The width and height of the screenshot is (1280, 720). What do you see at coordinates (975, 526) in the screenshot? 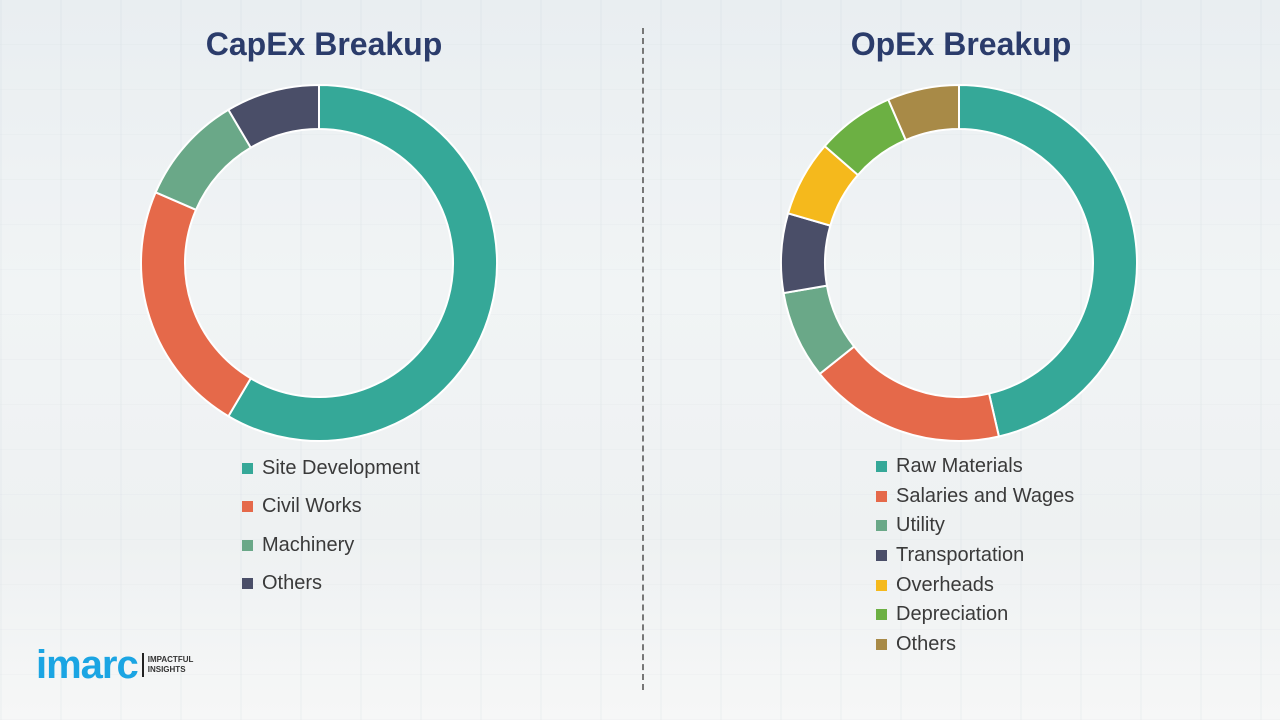
I see `legend-item: Utility` at bounding box center [975, 526].